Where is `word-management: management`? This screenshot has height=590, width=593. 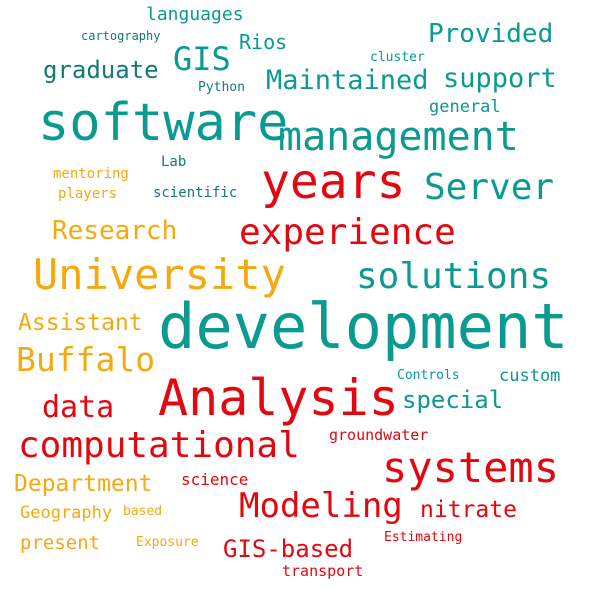 word-management: management is located at coordinates (398, 137).